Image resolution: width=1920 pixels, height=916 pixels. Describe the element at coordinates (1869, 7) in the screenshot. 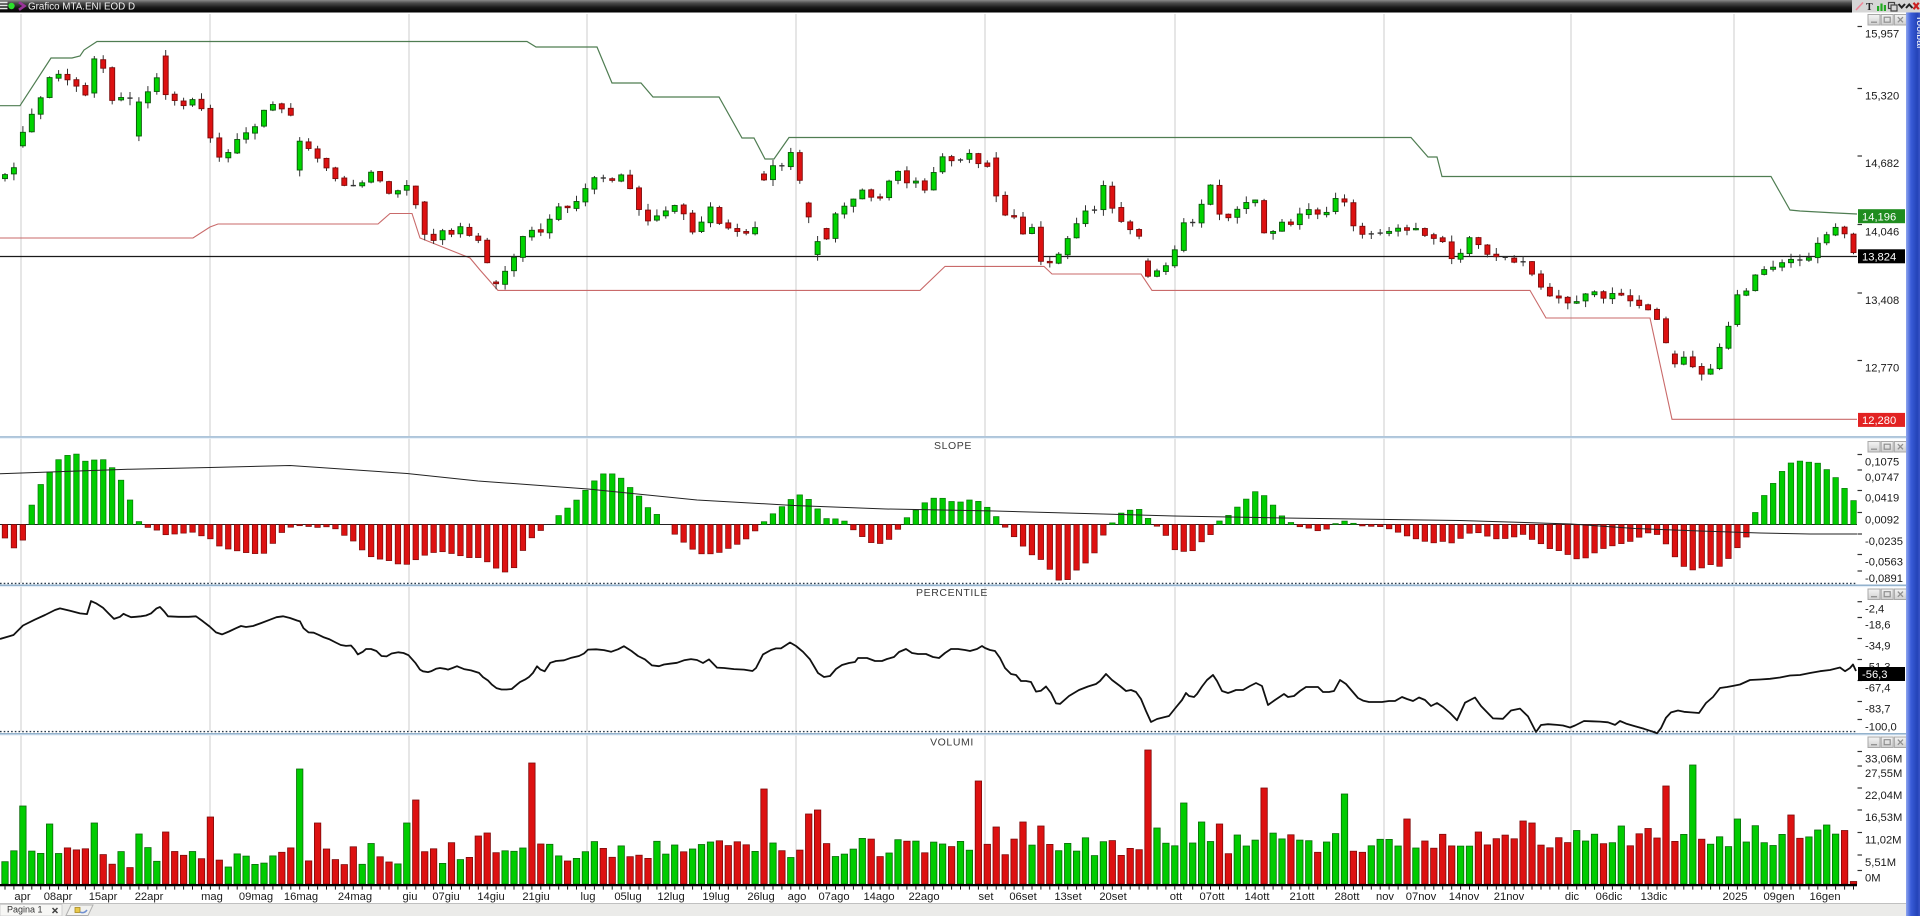

I see `svg-text: T` at that location.